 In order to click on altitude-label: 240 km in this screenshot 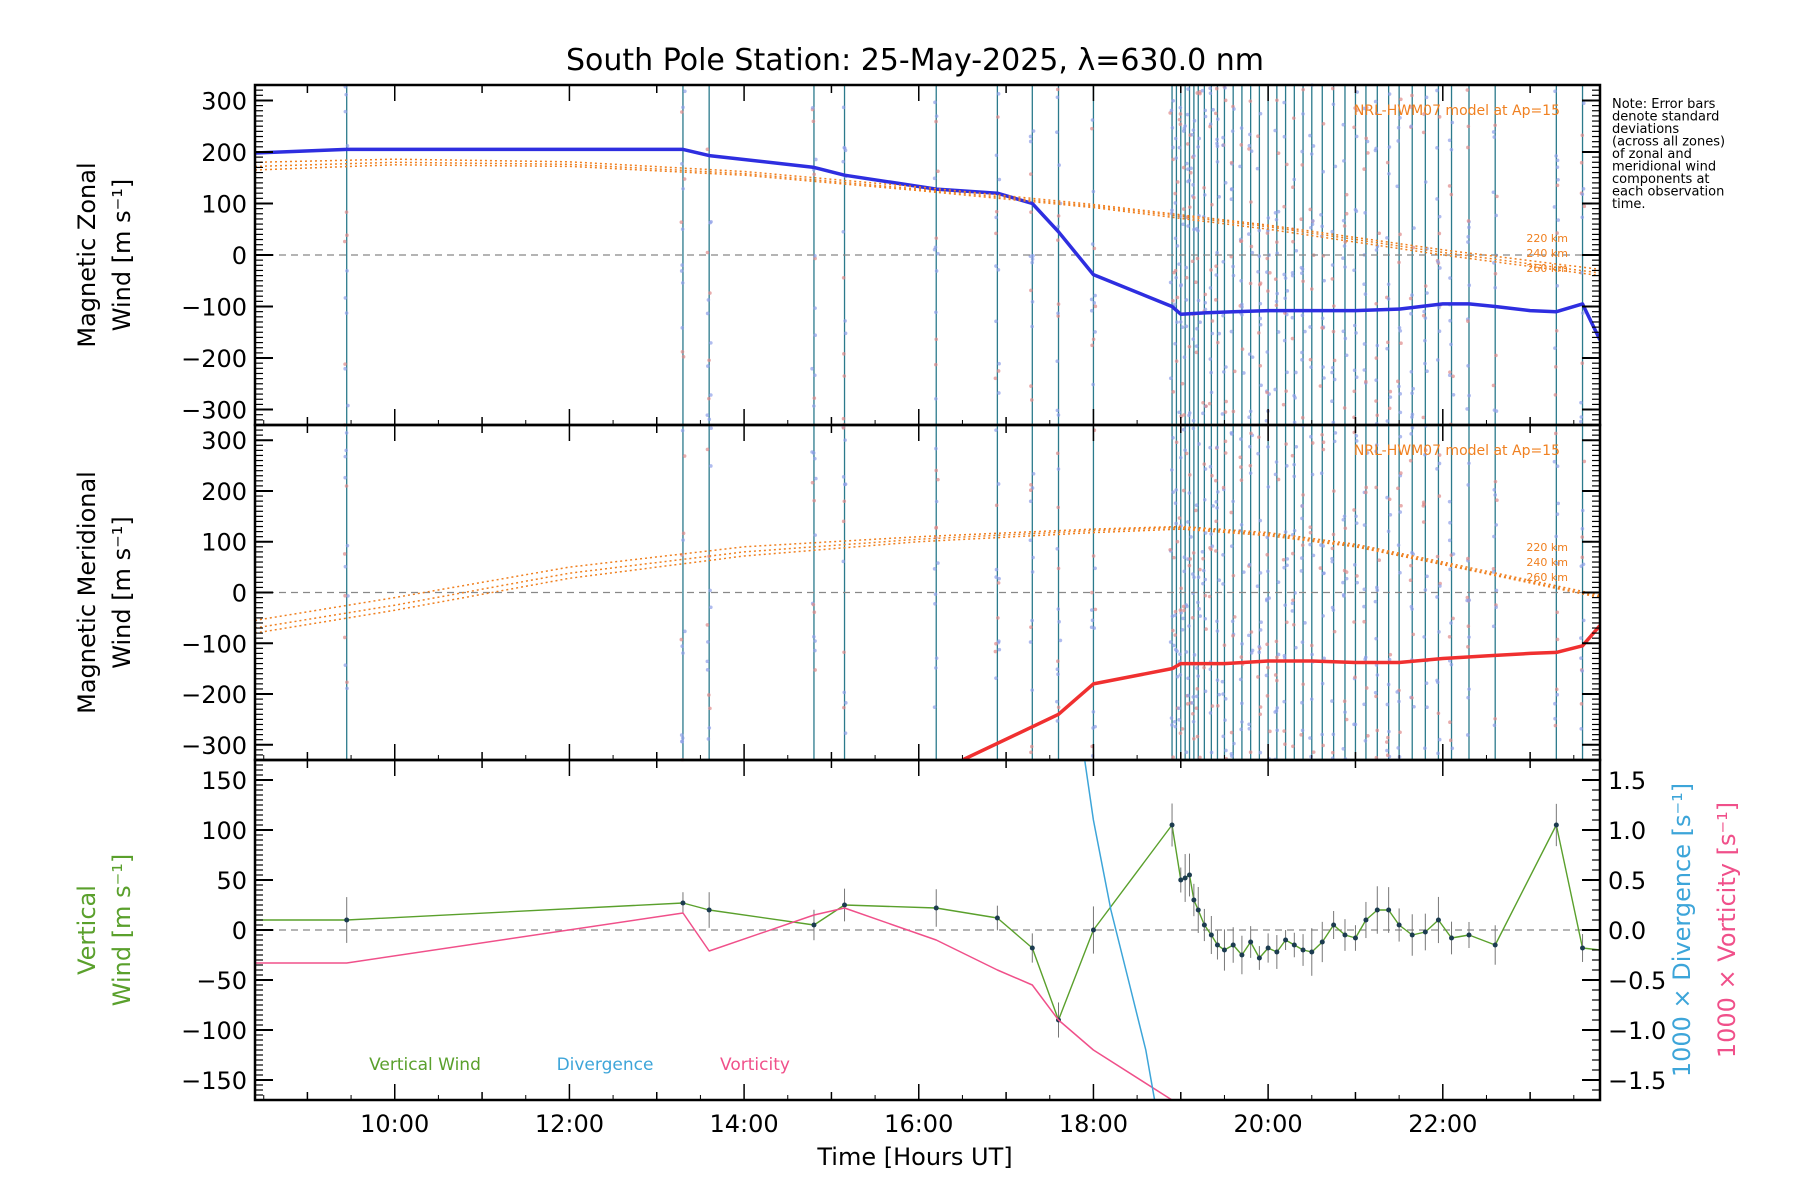, I will do `click(1547, 253)`.